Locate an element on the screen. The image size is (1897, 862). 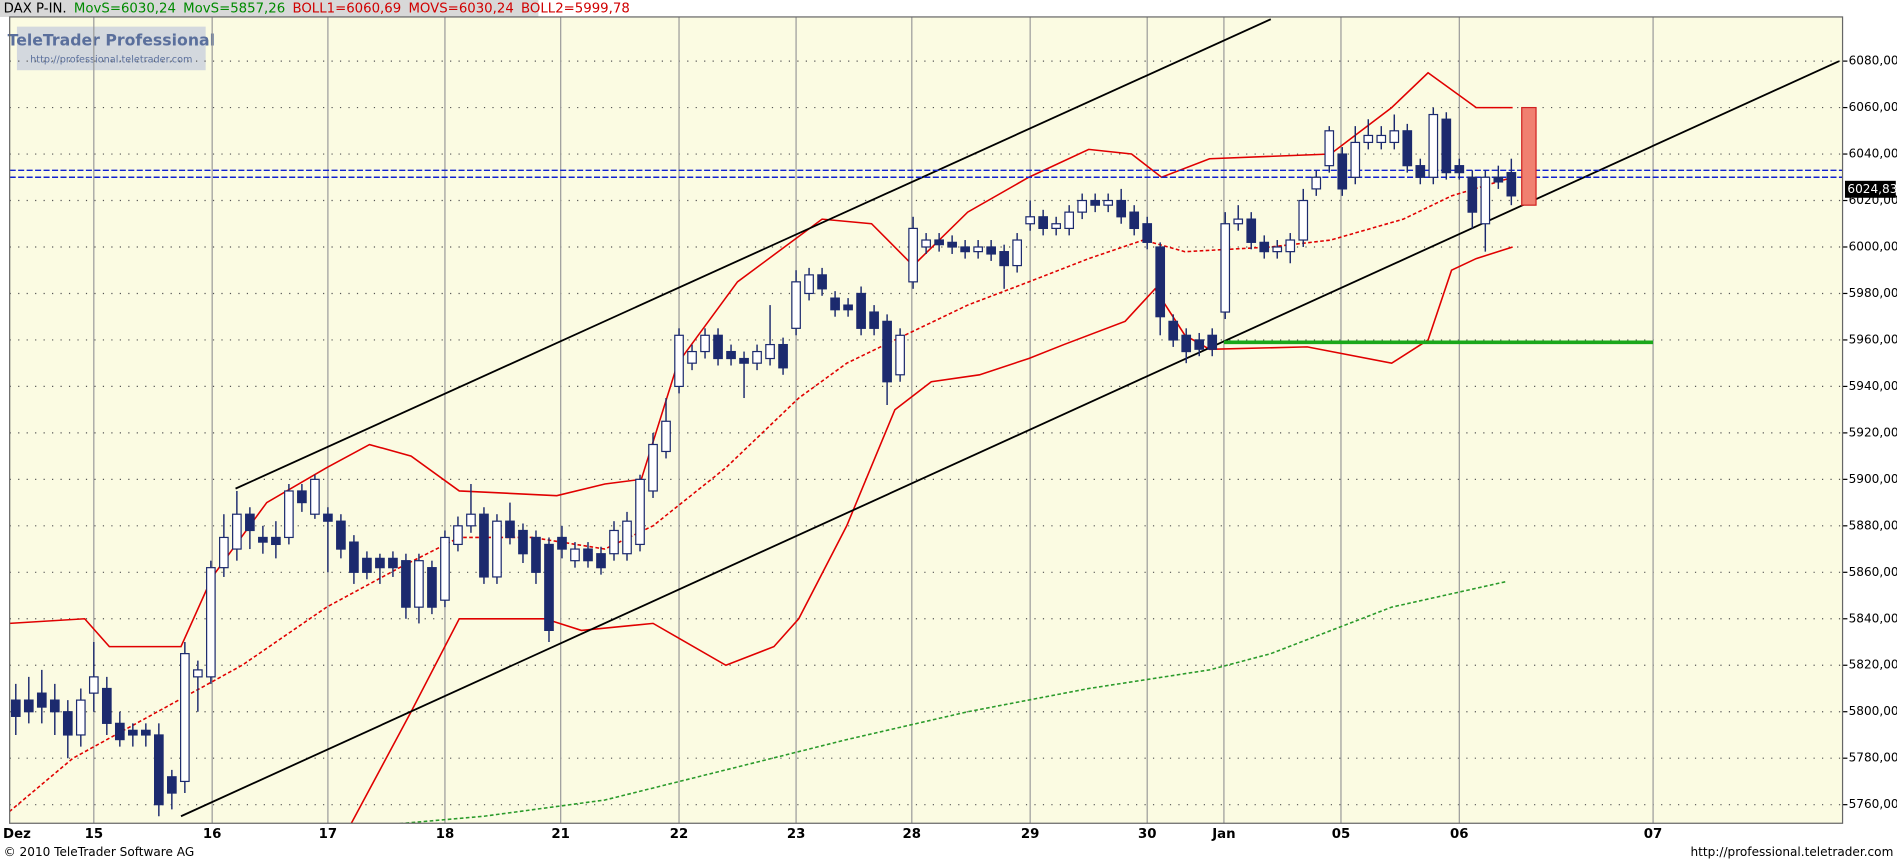
logo-box is located at coordinates (111, 48).